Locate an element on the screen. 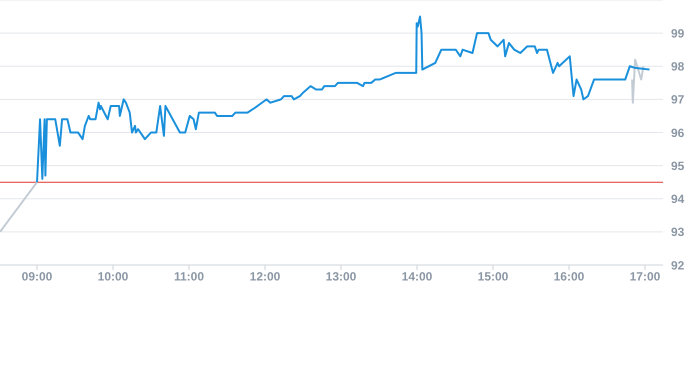  x-tick-label: 09:00 is located at coordinates (37, 277).